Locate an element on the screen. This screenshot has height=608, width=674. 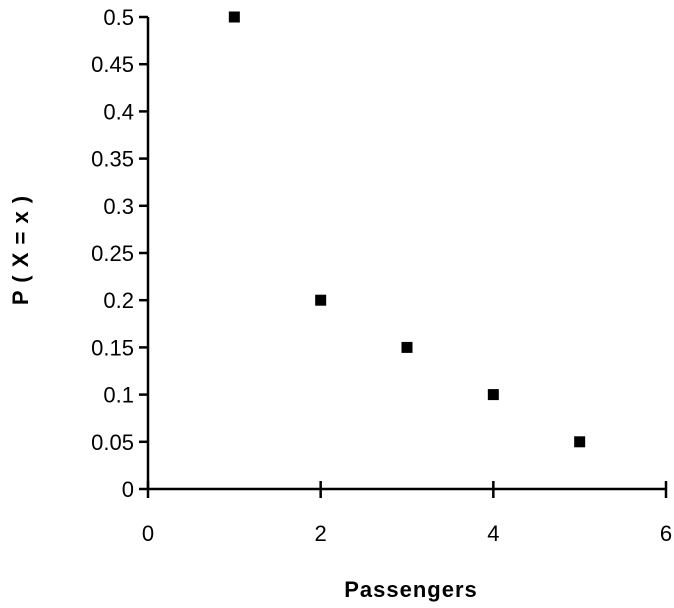
x-tick-label: 0 is located at coordinates (148, 533).